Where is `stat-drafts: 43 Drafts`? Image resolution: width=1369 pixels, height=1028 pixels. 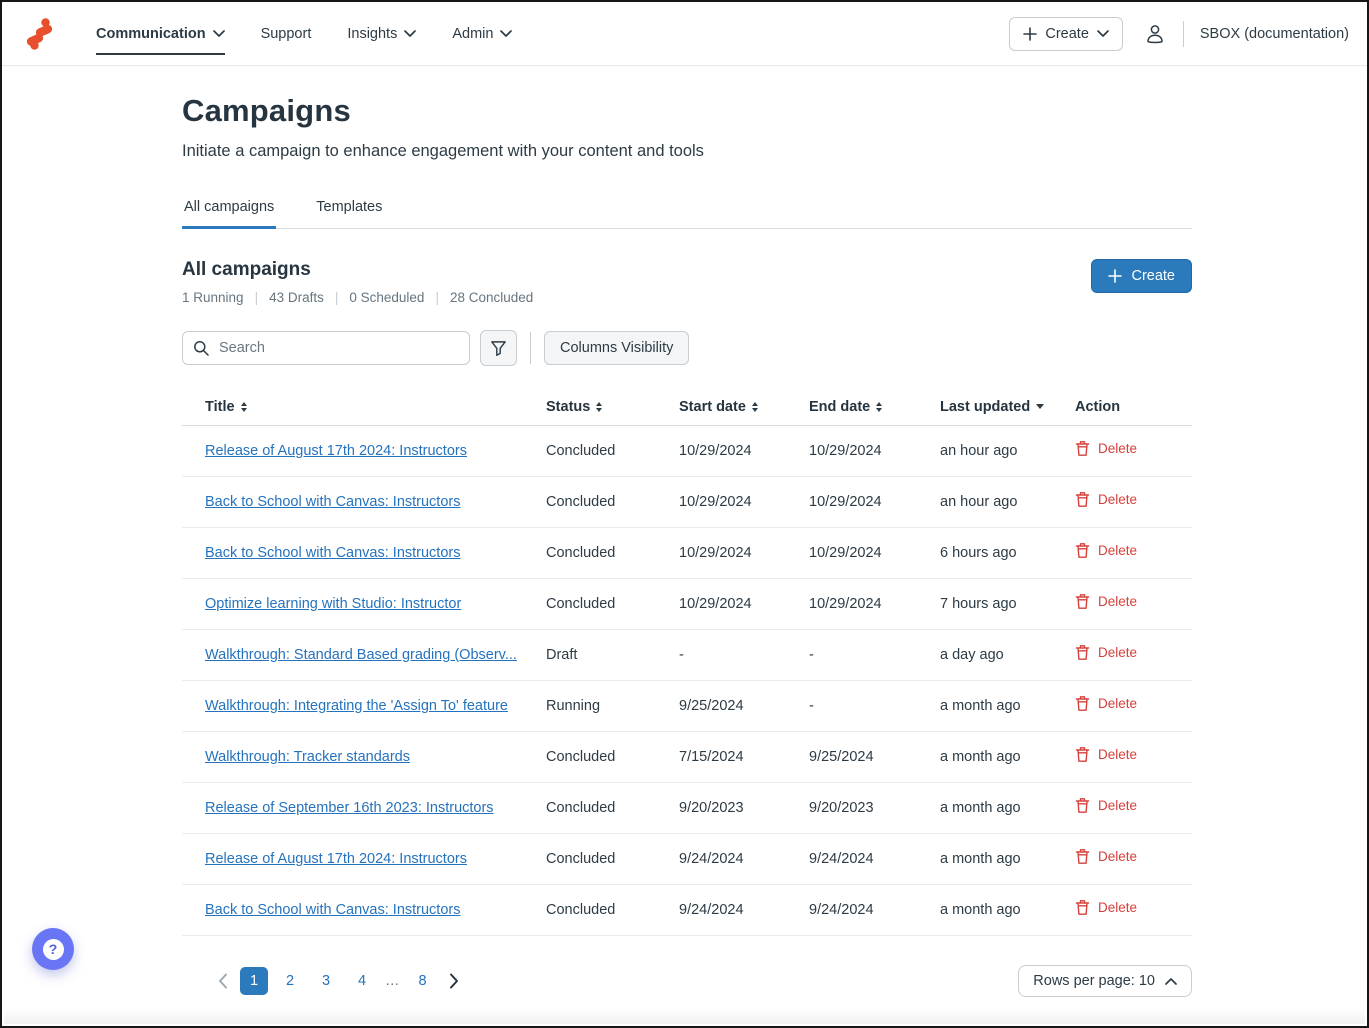
stat-drafts: 43 Drafts is located at coordinates (296, 297).